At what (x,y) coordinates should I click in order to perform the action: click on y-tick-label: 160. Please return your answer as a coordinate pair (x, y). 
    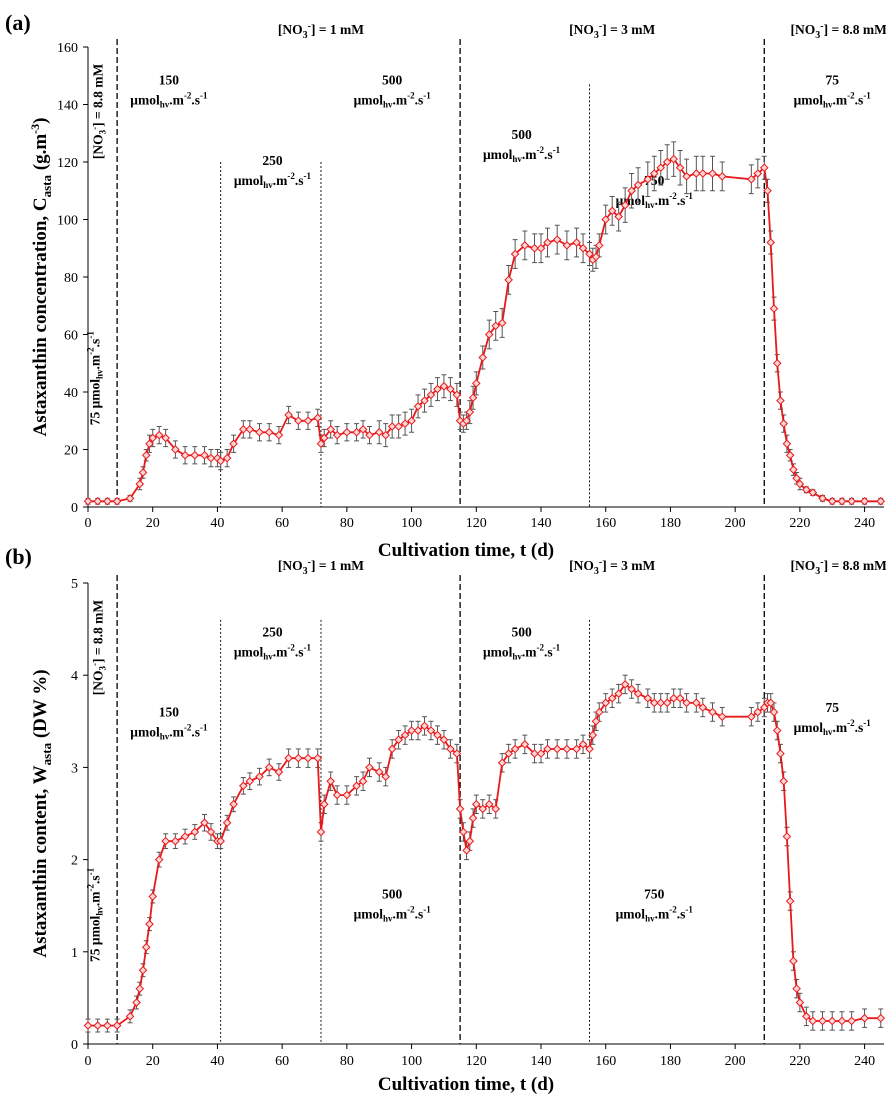
    Looking at the image, I should click on (67, 48).